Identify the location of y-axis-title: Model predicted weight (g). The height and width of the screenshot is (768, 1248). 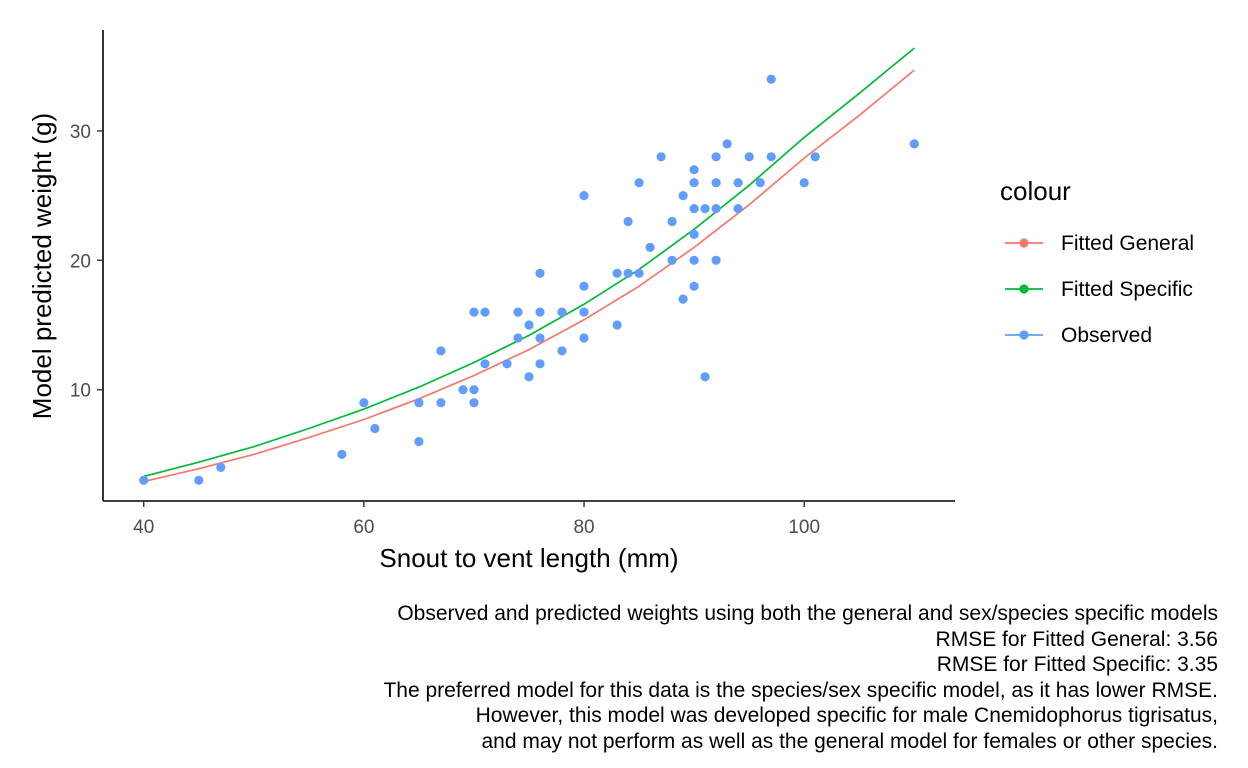
(42, 266).